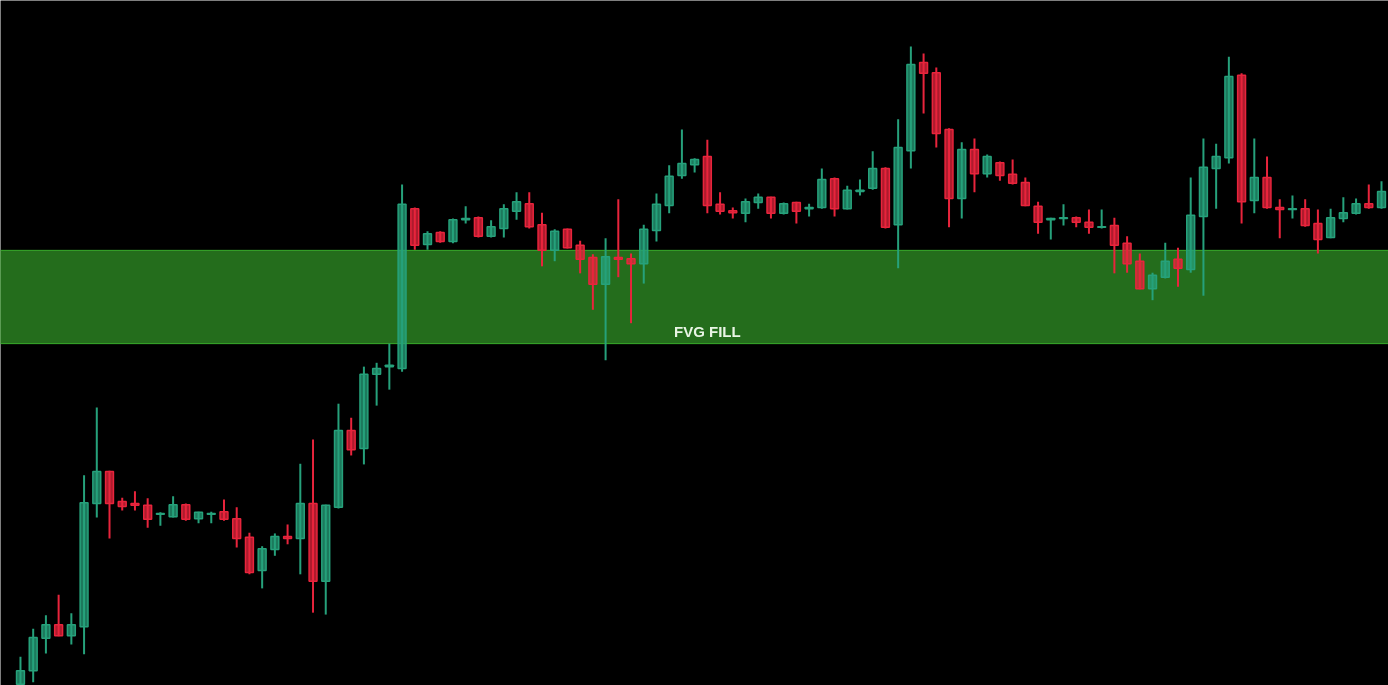 This screenshot has width=1388, height=685. I want to click on band-label: FVG FILL, so click(707, 331).